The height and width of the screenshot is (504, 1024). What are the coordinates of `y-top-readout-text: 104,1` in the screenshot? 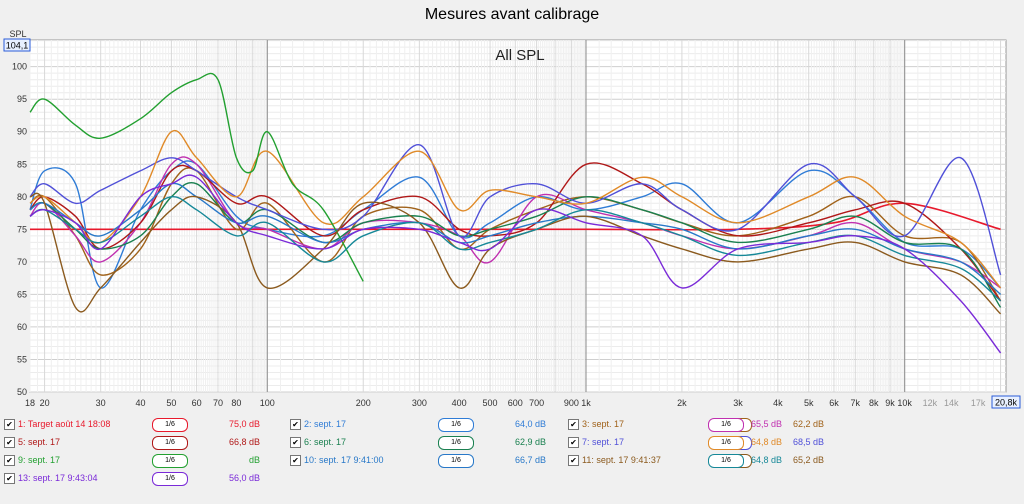 It's located at (17, 46).